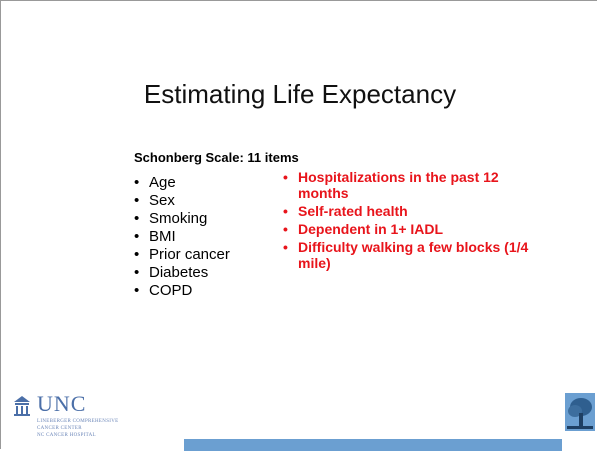 The image size is (598, 451). I want to click on logo-line: LINEBERGER COMPREHENSIVE, so click(78, 421).